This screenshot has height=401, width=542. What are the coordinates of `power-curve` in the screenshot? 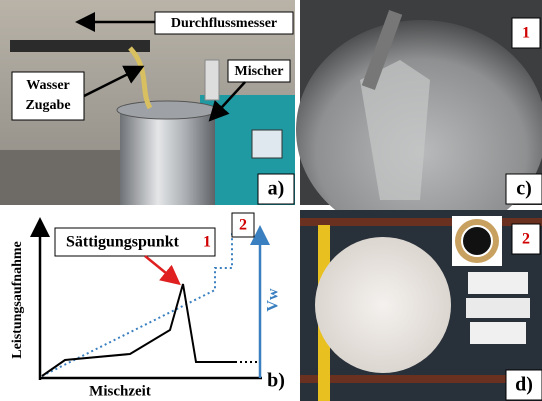 It's located at (138, 330).